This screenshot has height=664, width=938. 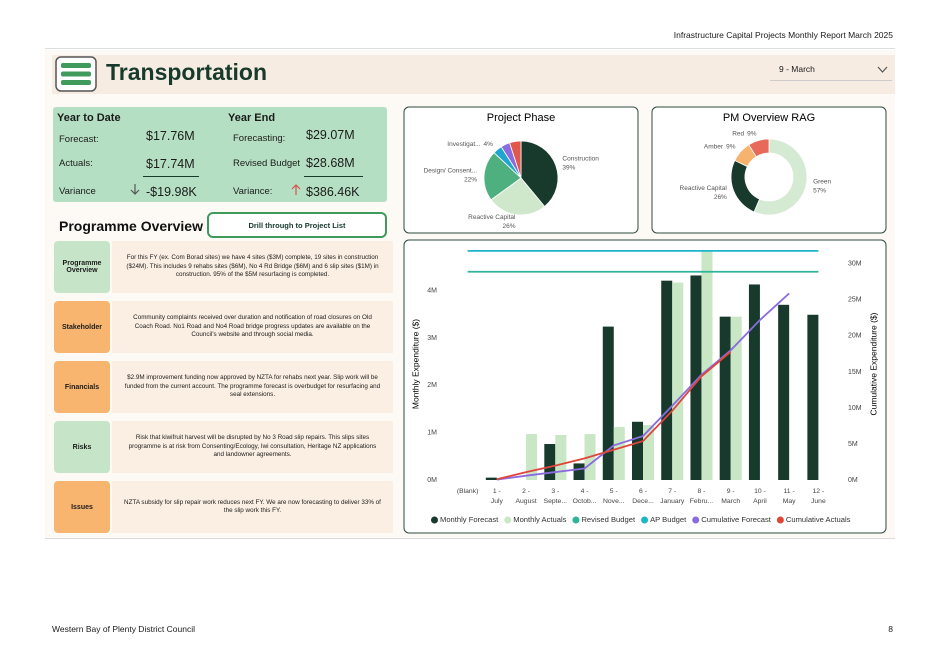 I want to click on legend-label: AP Budget, so click(x=668, y=519).